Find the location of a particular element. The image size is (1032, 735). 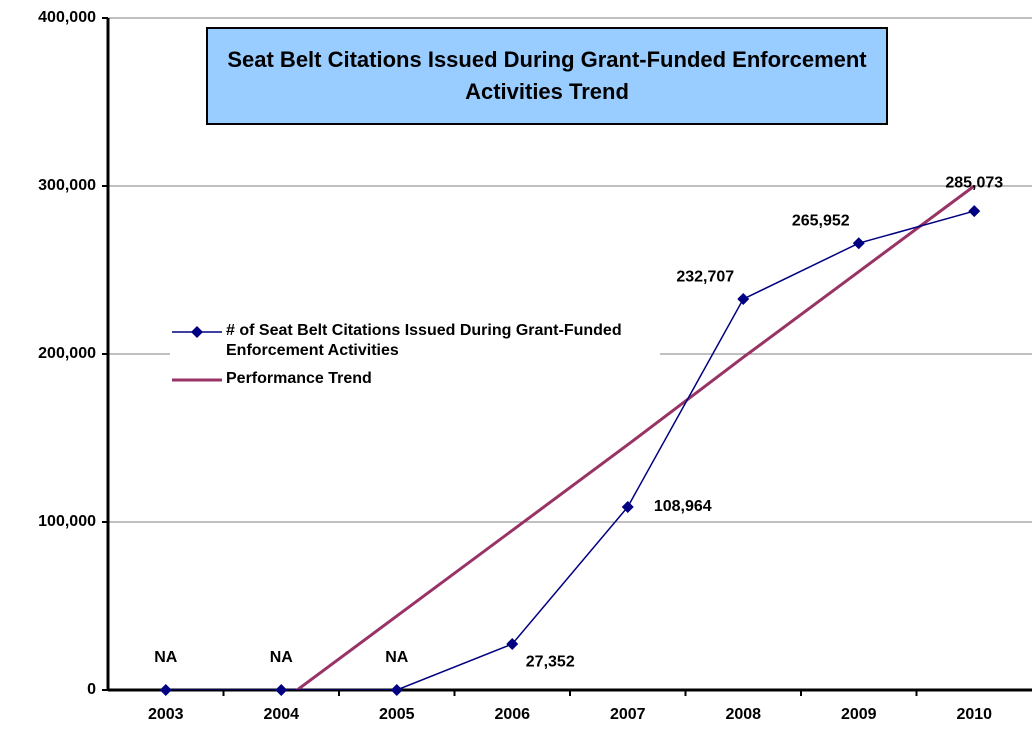

data-label: 232,707 is located at coordinates (705, 276).